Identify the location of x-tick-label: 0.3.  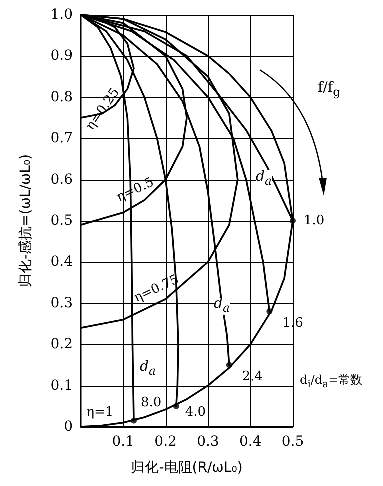
(208, 442).